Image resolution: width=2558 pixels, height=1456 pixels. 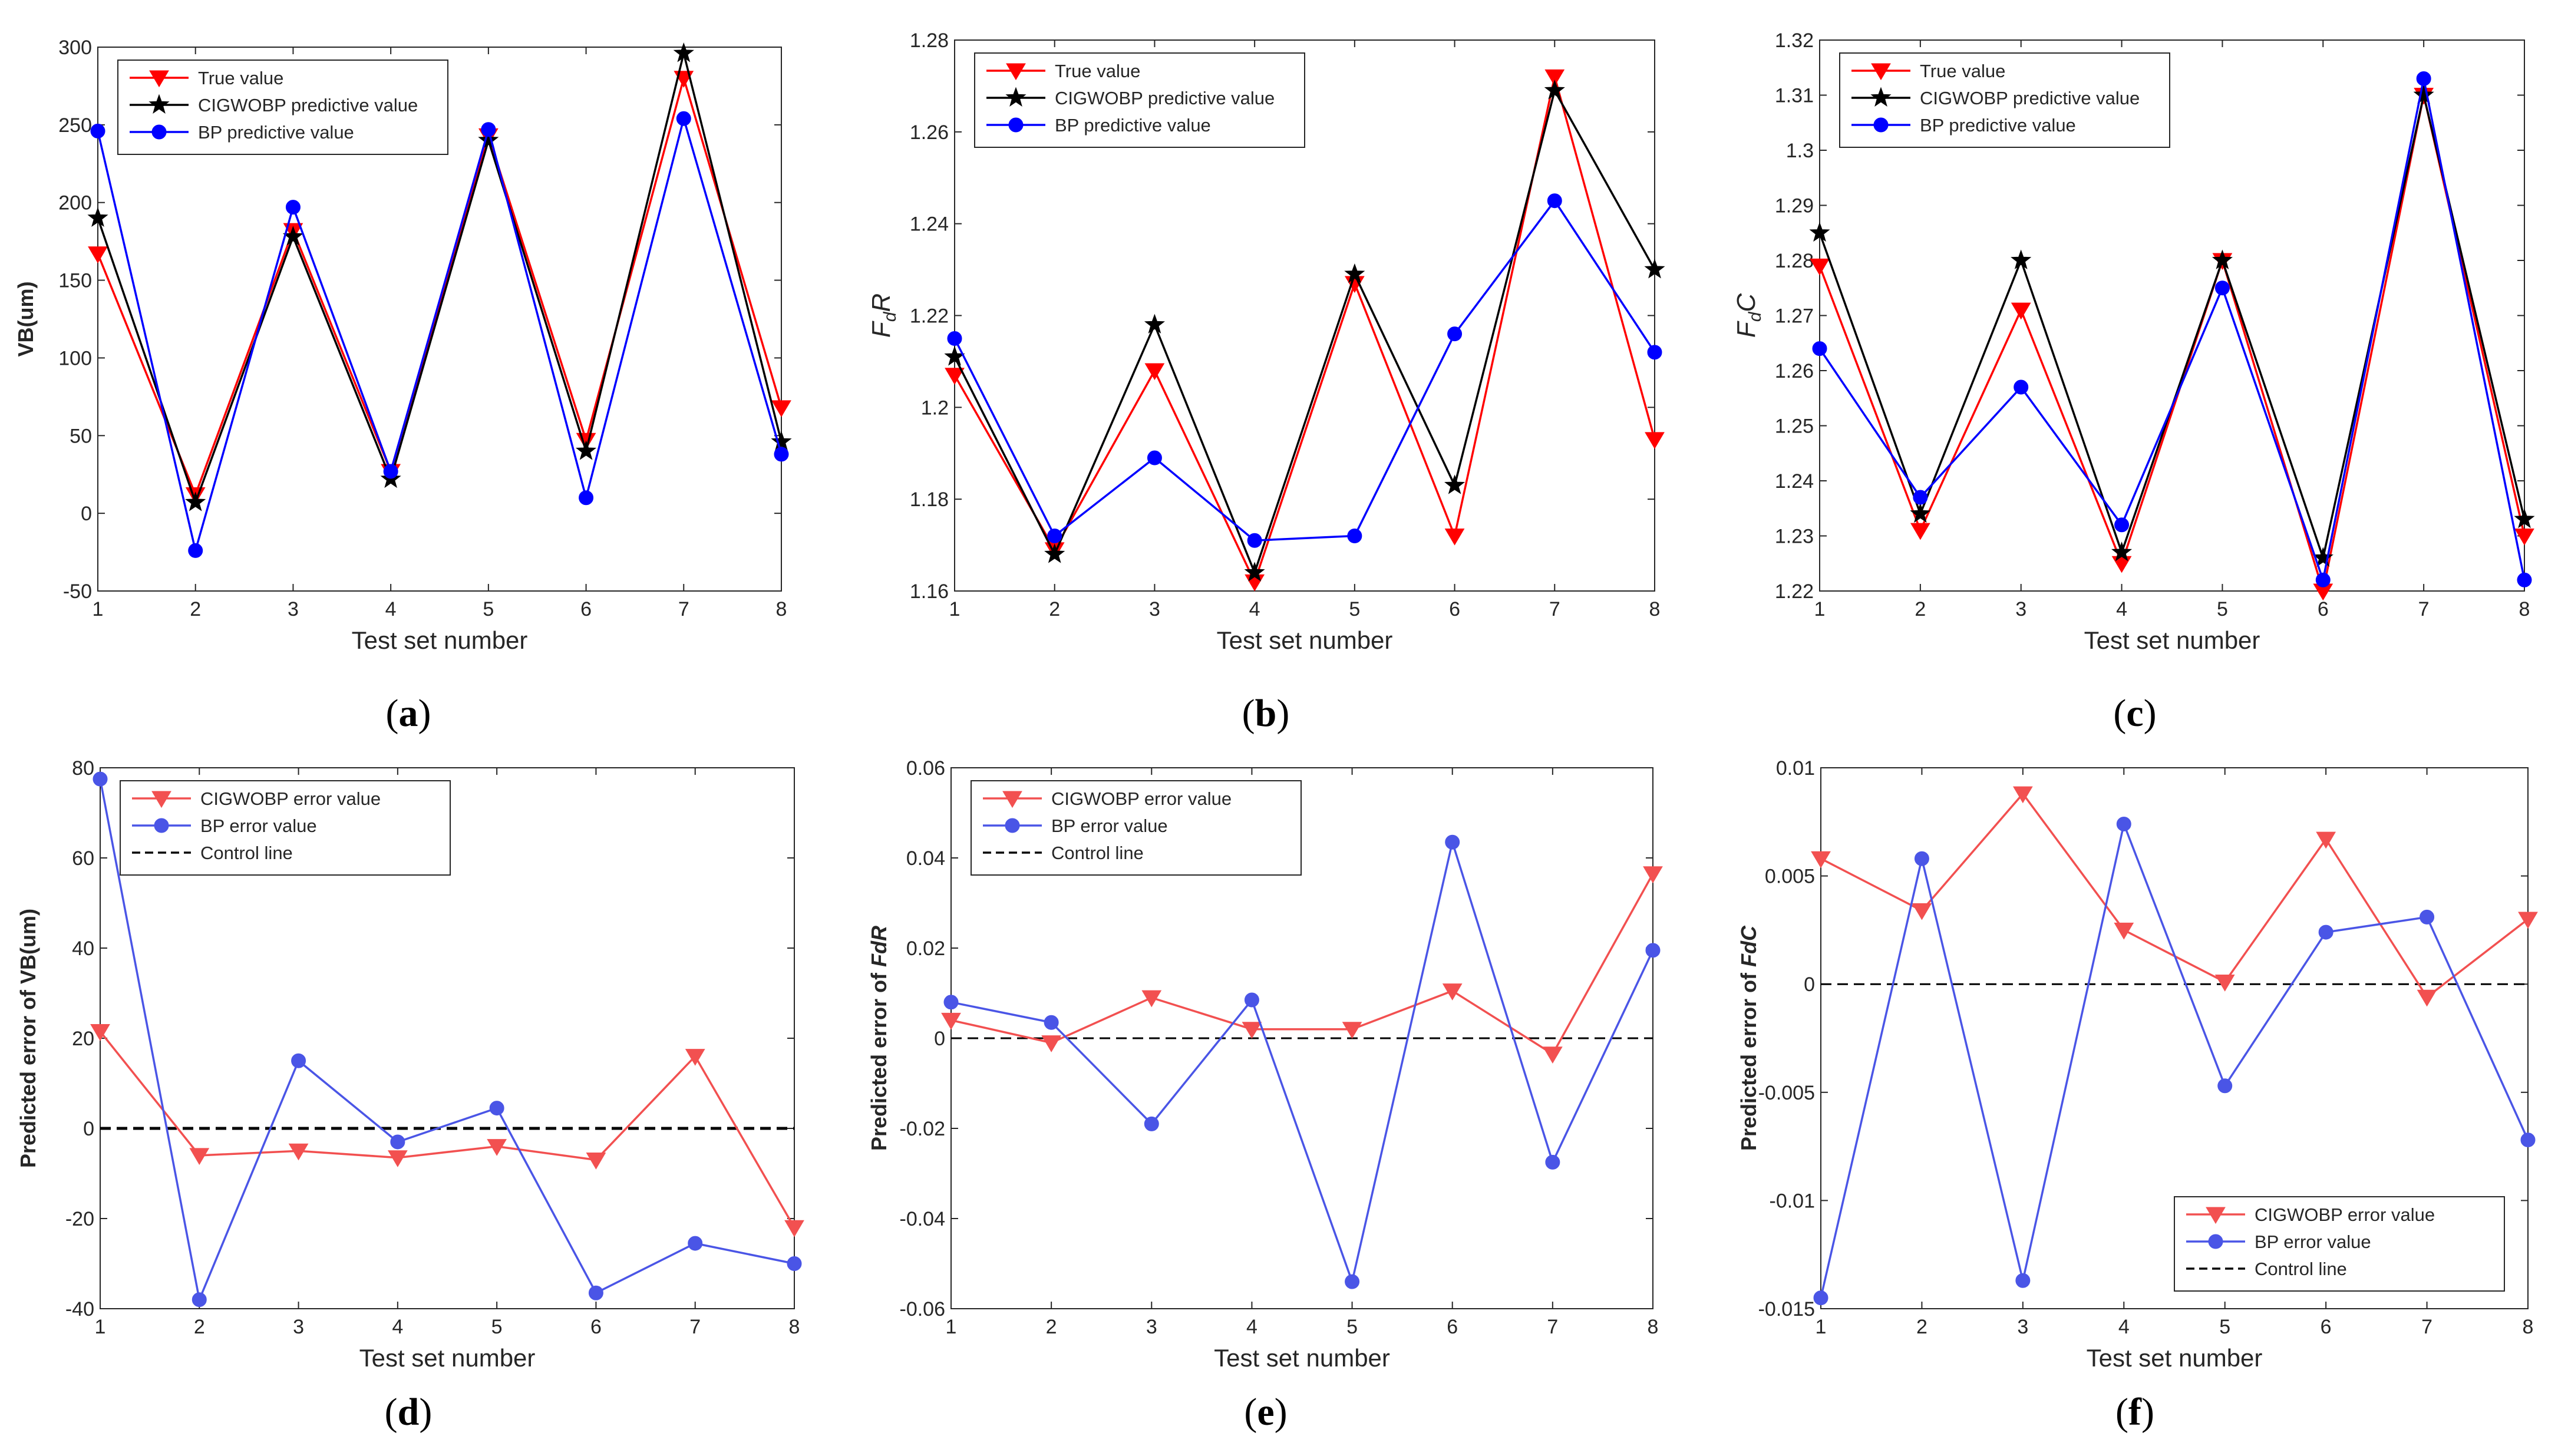 I want to click on y-tick-label: 1.18, so click(x=930, y=499).